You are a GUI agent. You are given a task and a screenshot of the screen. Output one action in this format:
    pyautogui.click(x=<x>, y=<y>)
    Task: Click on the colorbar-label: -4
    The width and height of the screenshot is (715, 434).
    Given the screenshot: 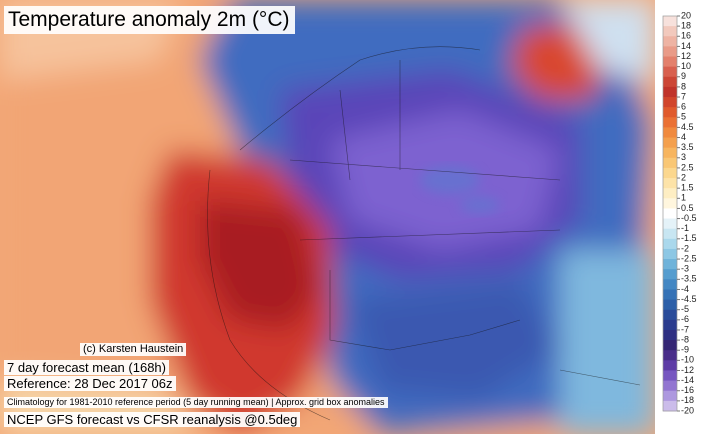 What is the action you would take?
    pyautogui.click(x=685, y=289)
    